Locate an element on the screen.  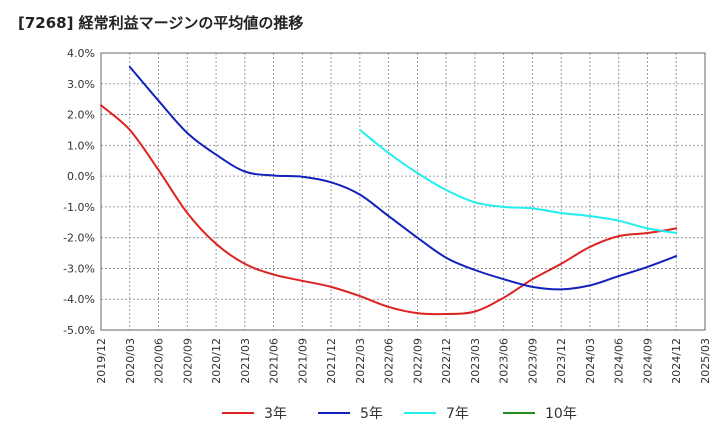
x-tick-label: 2021/06 is located at coordinates (274, 361).